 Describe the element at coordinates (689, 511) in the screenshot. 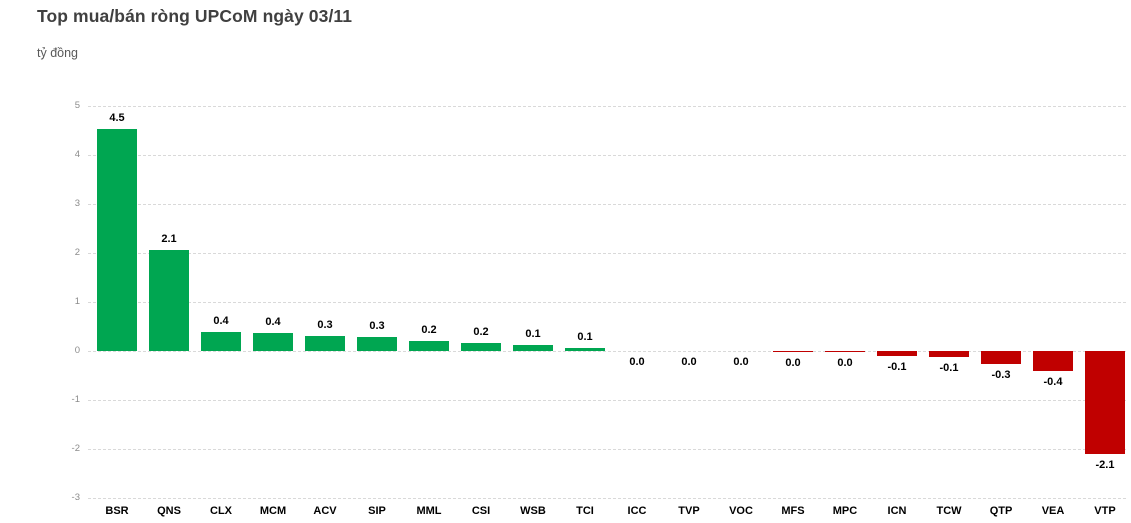

I see `x-axis-label-tvp: TVP` at that location.